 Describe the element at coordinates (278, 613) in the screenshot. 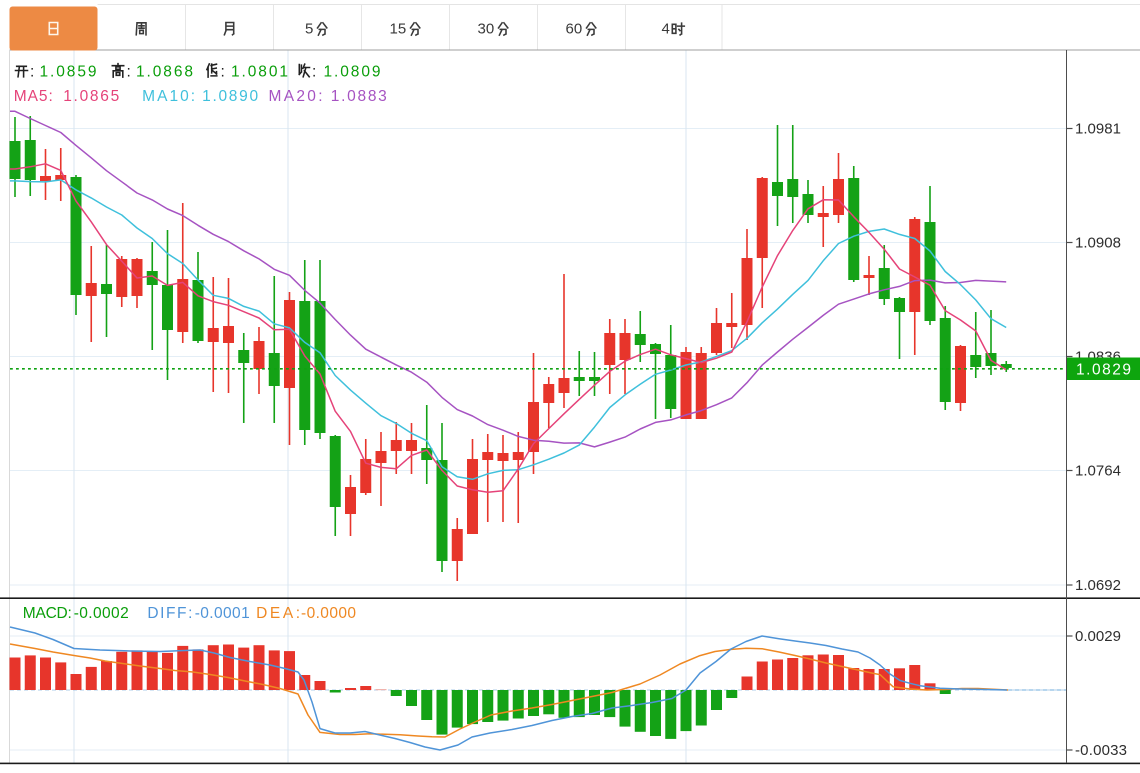

I see `svg-text: DEA:` at that location.